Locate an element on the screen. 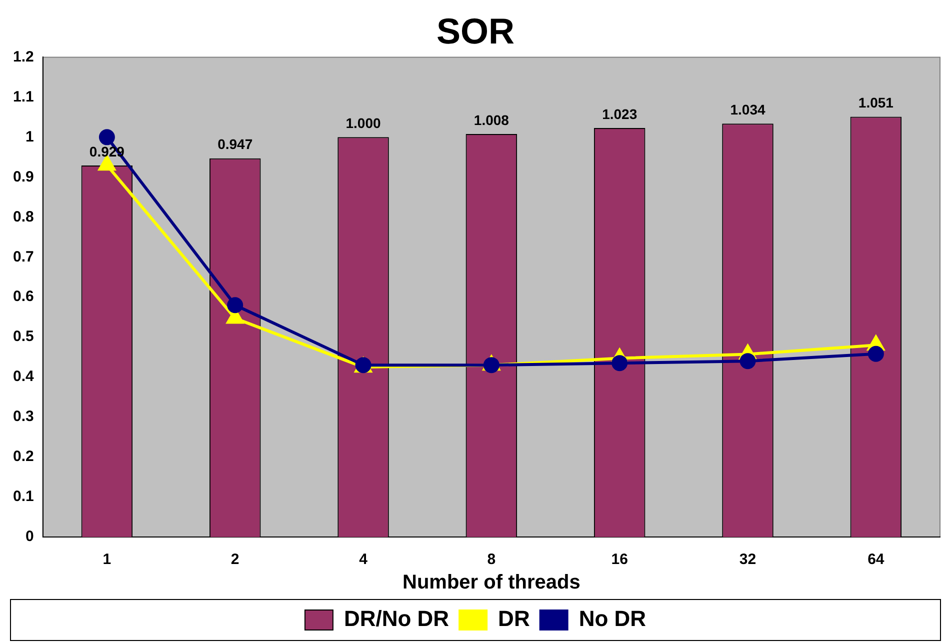 This screenshot has height=643, width=951. y-tick-label: 0.6 is located at coordinates (23, 297).